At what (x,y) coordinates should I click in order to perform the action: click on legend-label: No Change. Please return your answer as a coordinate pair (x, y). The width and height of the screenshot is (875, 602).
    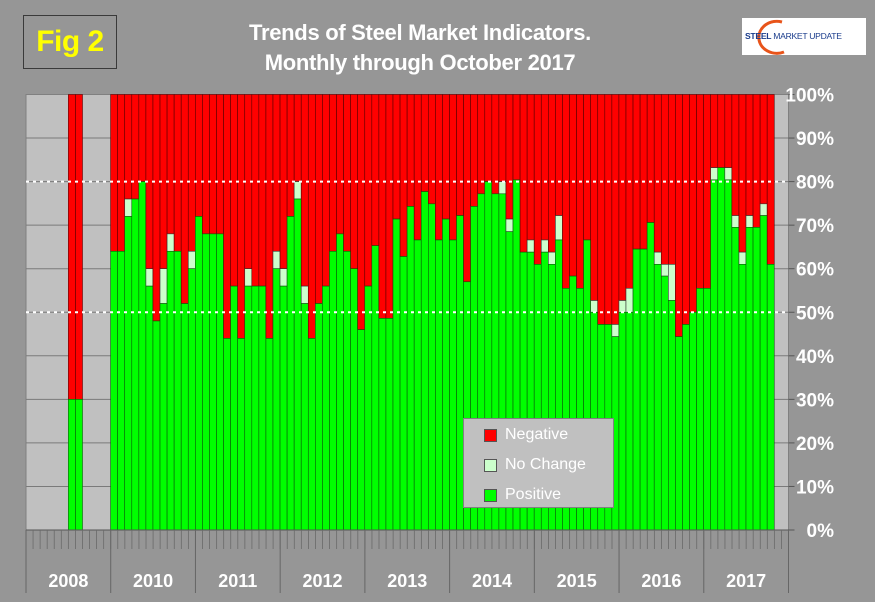
    Looking at the image, I should click on (545, 464).